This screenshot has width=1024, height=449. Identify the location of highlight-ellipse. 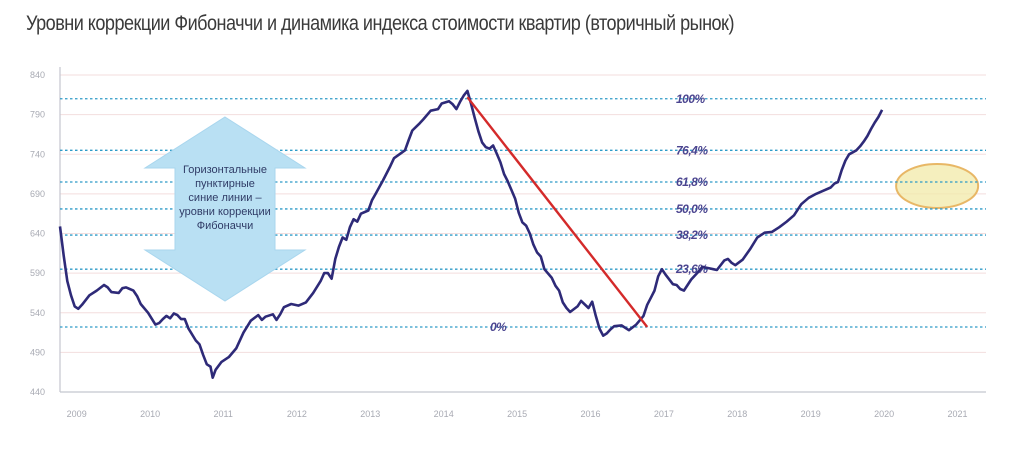
(937, 185).